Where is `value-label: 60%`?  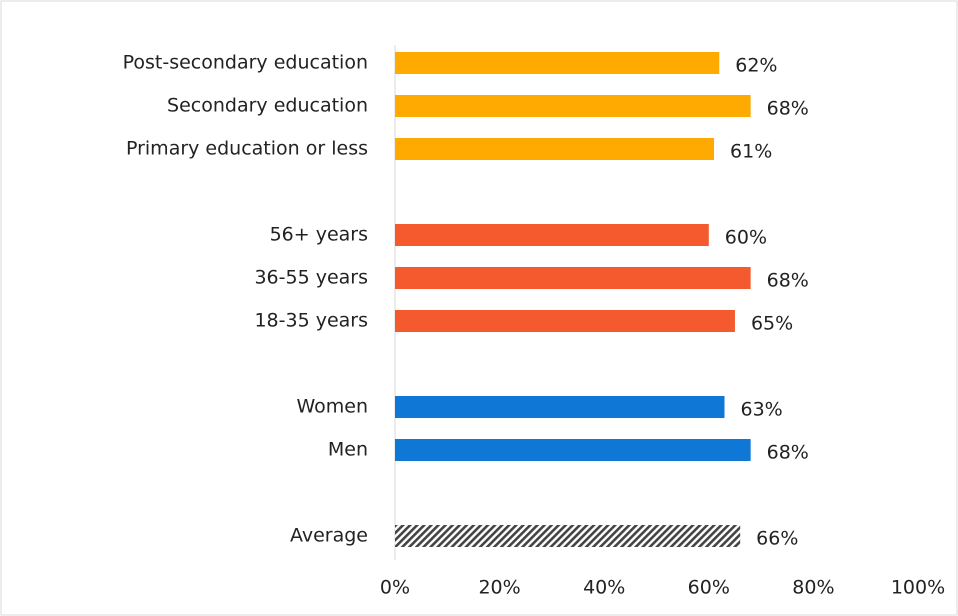
value-label: 60% is located at coordinates (746, 238).